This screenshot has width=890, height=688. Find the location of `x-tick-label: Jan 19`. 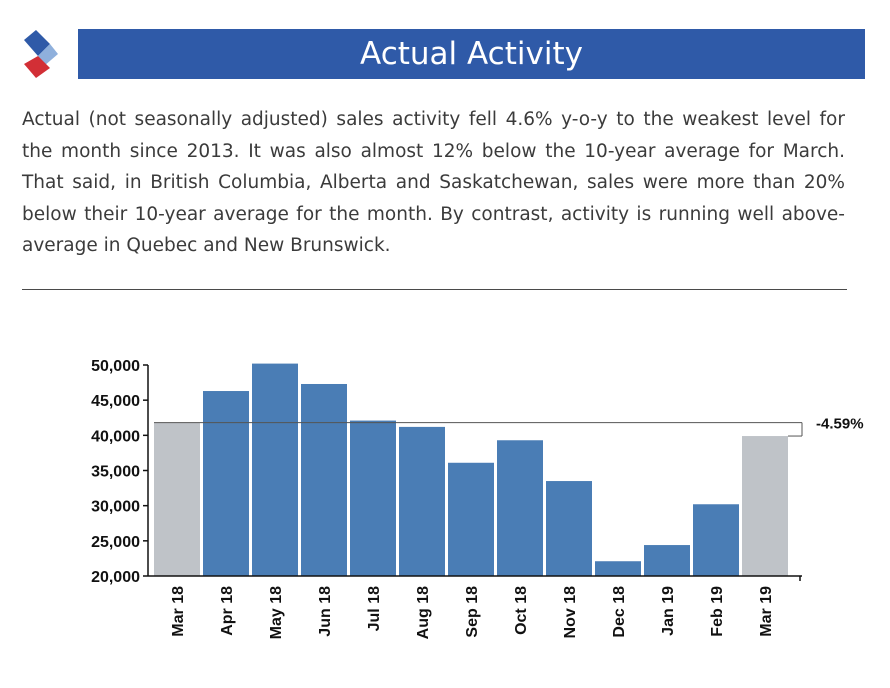

x-tick-label: Jan 19 is located at coordinates (668, 611).